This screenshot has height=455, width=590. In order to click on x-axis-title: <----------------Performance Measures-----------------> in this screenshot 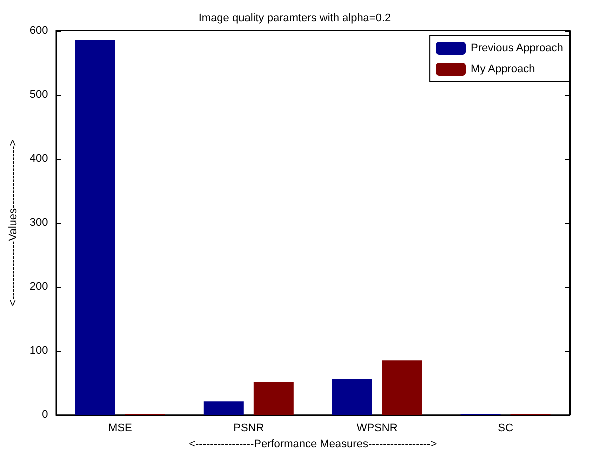, I will do `click(313, 444)`.